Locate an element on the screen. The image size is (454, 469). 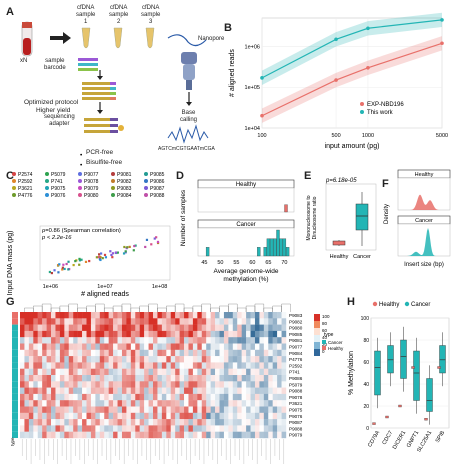
legend-dot-b is located at coordinates (362, 104).